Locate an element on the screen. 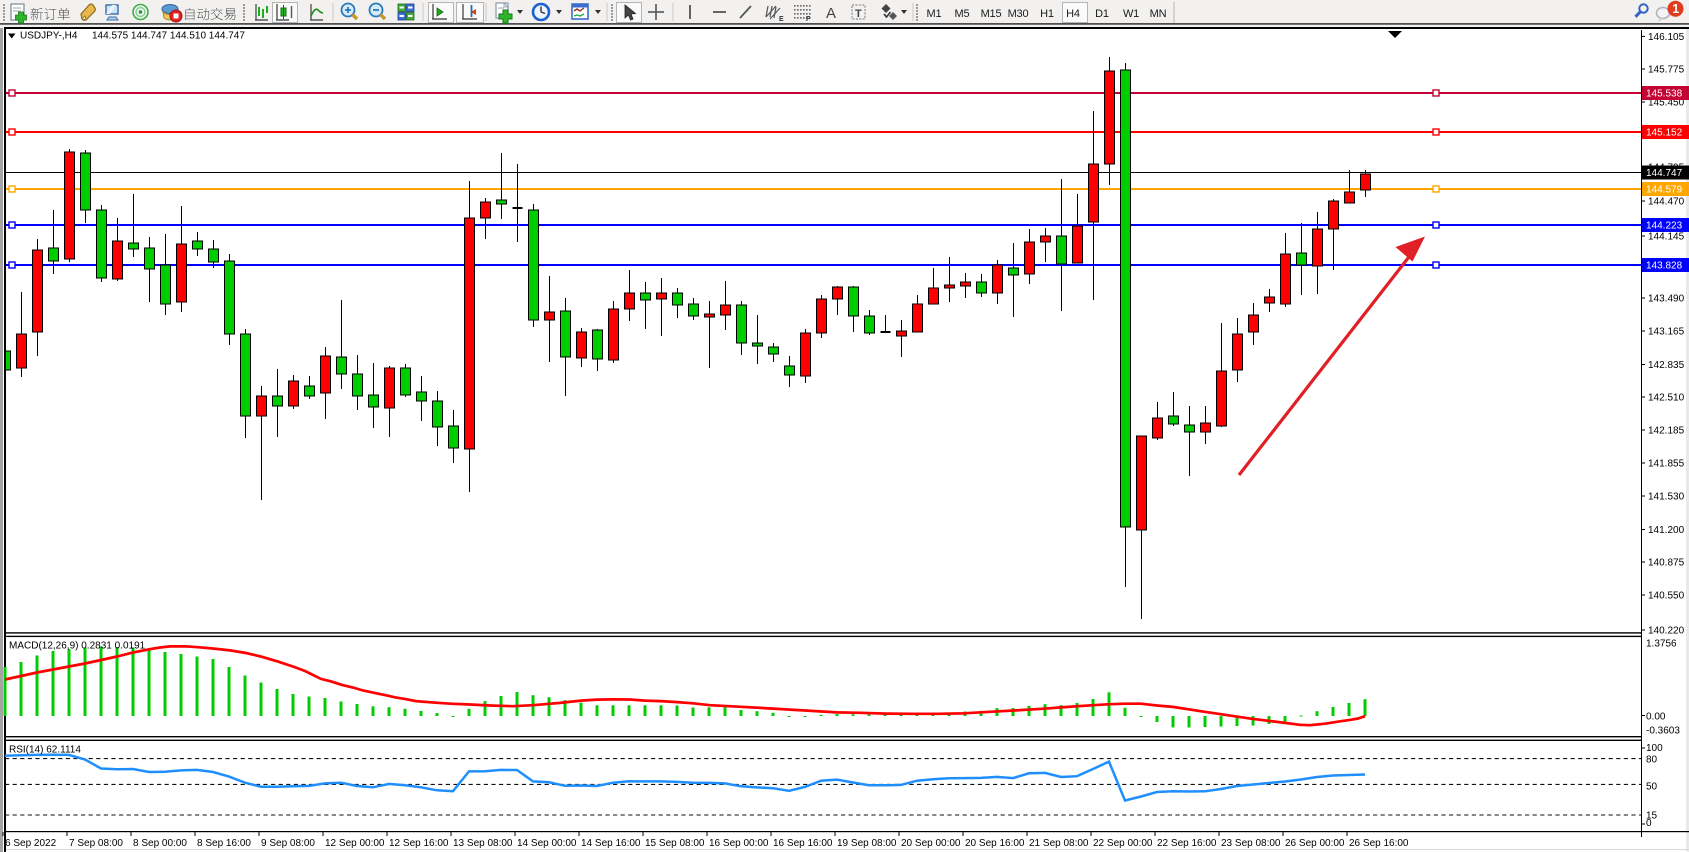 The height and width of the screenshot is (852, 1689). svg-text: 26 Sep 16:00 is located at coordinates (1379, 843).